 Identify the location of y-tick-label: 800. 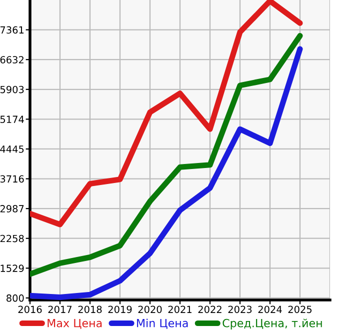
(15, 298).